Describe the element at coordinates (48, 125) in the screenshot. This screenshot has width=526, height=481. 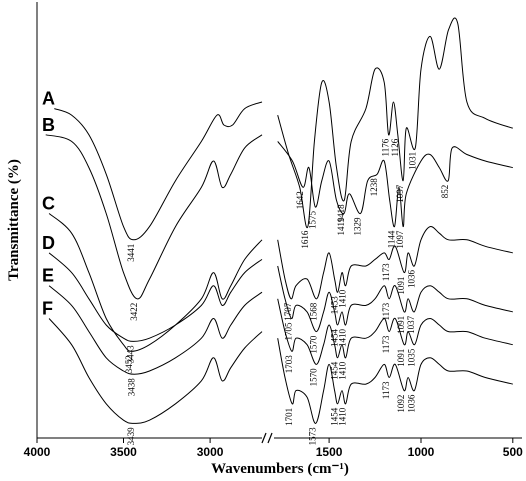
I see `series-label-b: B` at that location.